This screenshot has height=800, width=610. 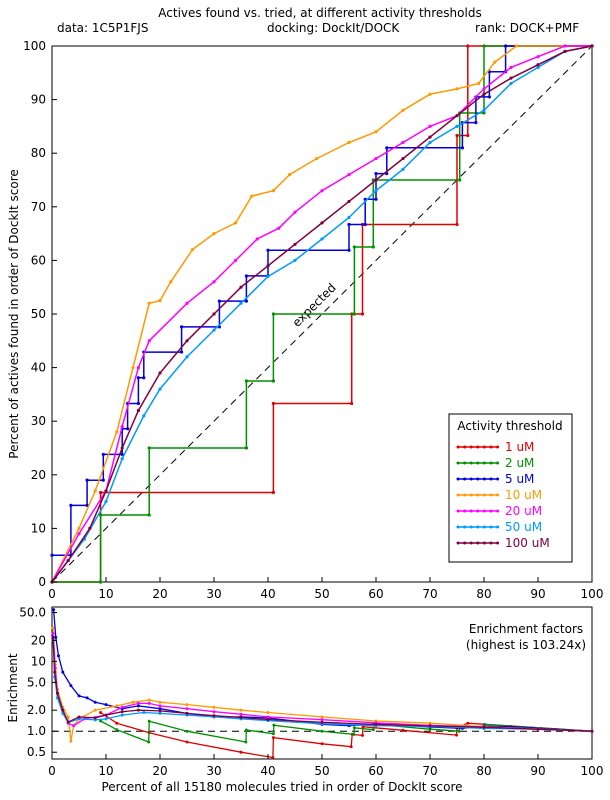 What do you see at coordinates (537, 594) in the screenshot?
I see `main-x-tick-label: 90` at bounding box center [537, 594].